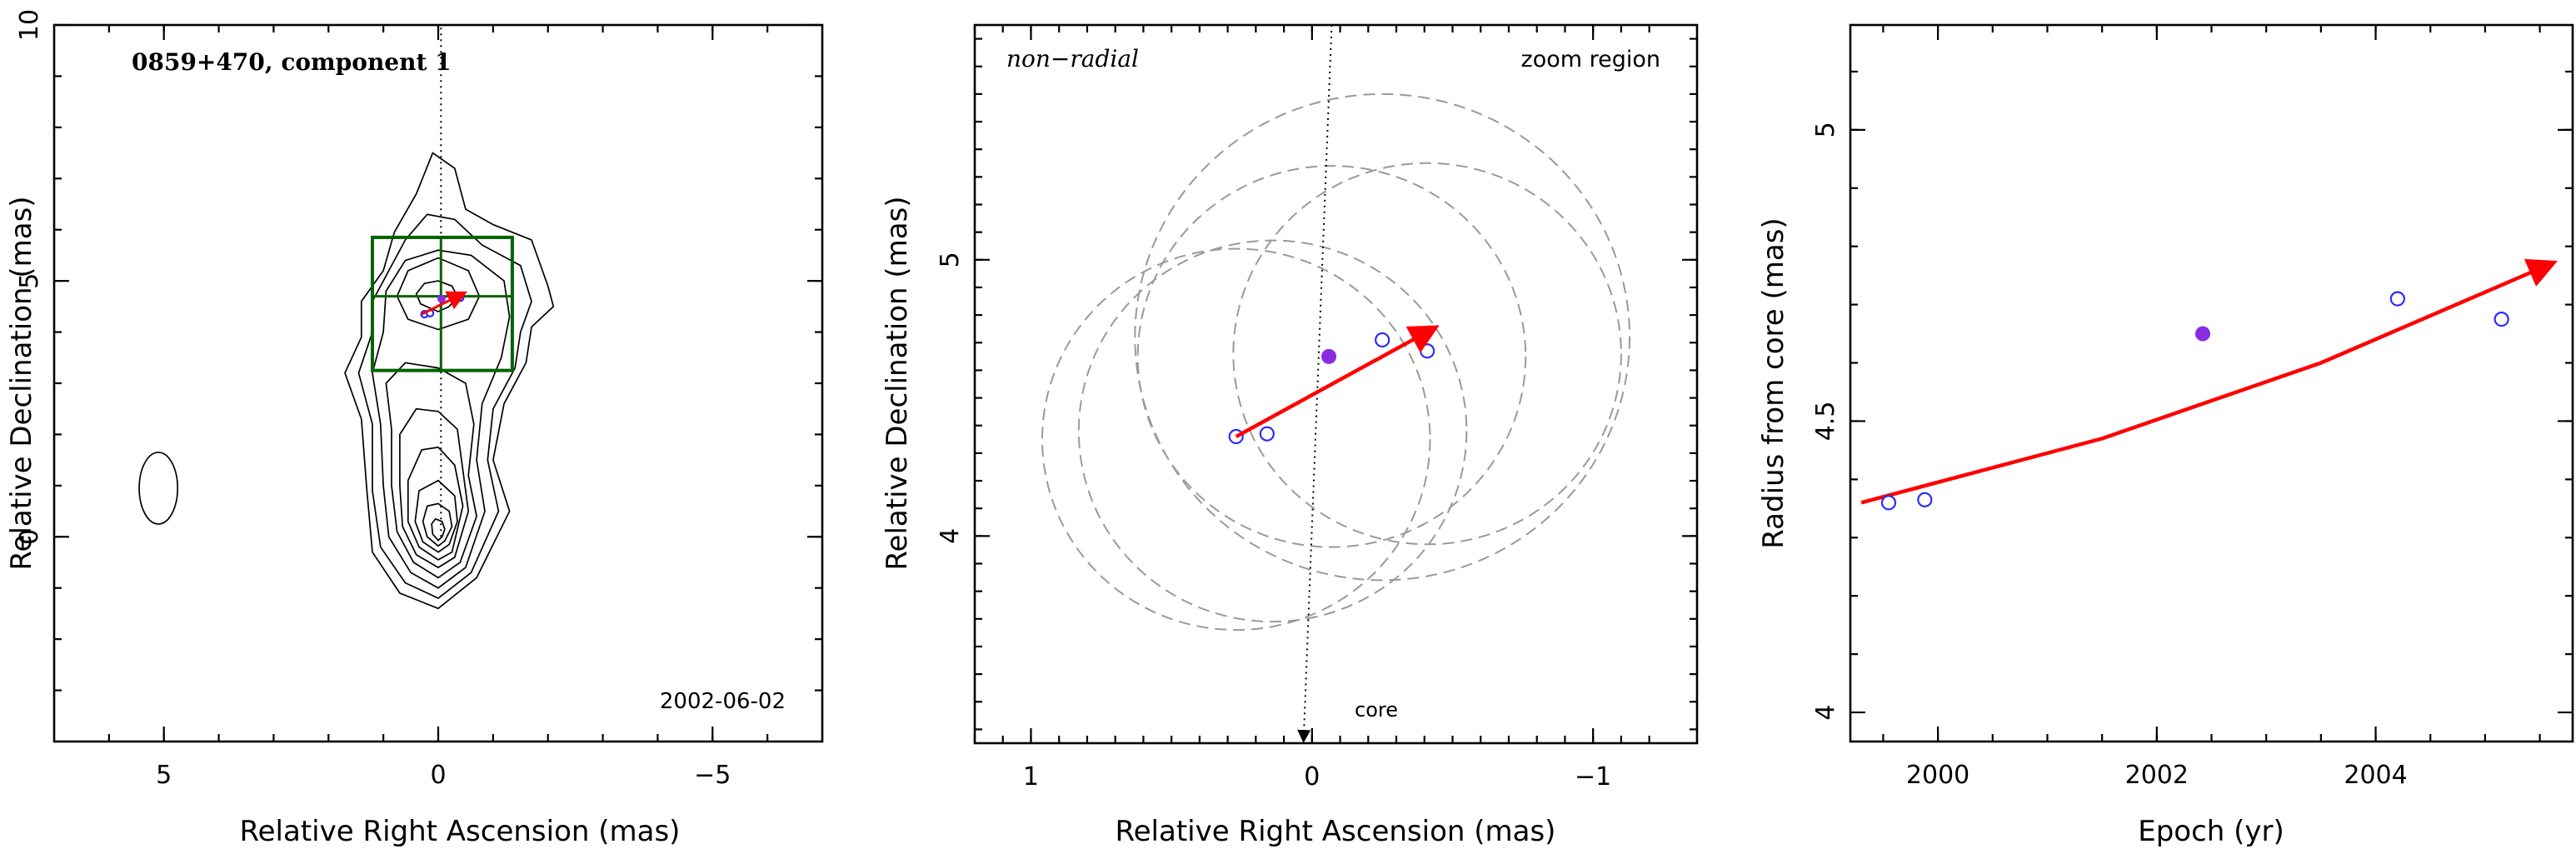 The height and width of the screenshot is (854, 2576). I want to click on panel-radius-ylabel: Radius from core (mas), so click(1773, 382).